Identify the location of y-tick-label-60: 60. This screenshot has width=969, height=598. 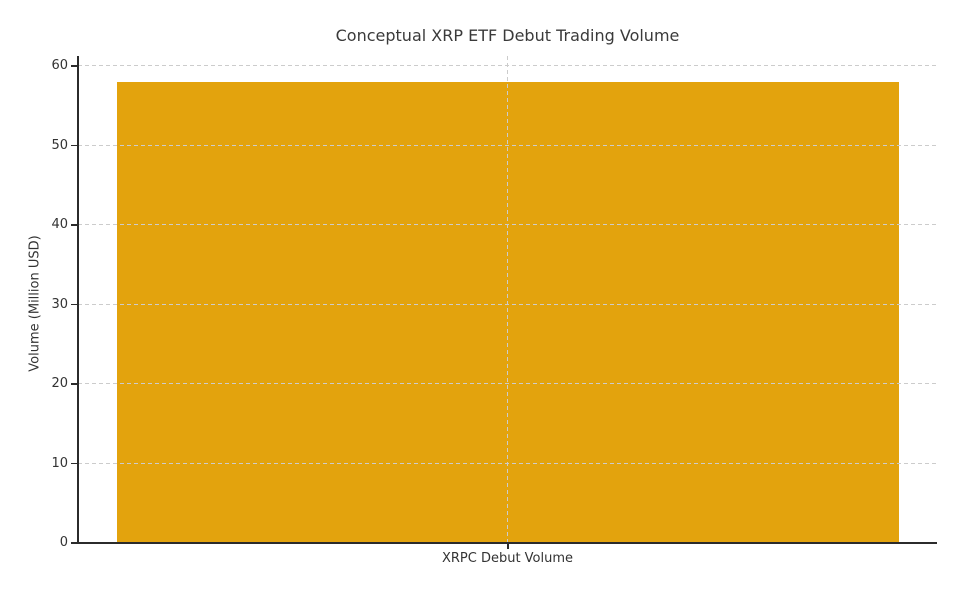
(59, 65).